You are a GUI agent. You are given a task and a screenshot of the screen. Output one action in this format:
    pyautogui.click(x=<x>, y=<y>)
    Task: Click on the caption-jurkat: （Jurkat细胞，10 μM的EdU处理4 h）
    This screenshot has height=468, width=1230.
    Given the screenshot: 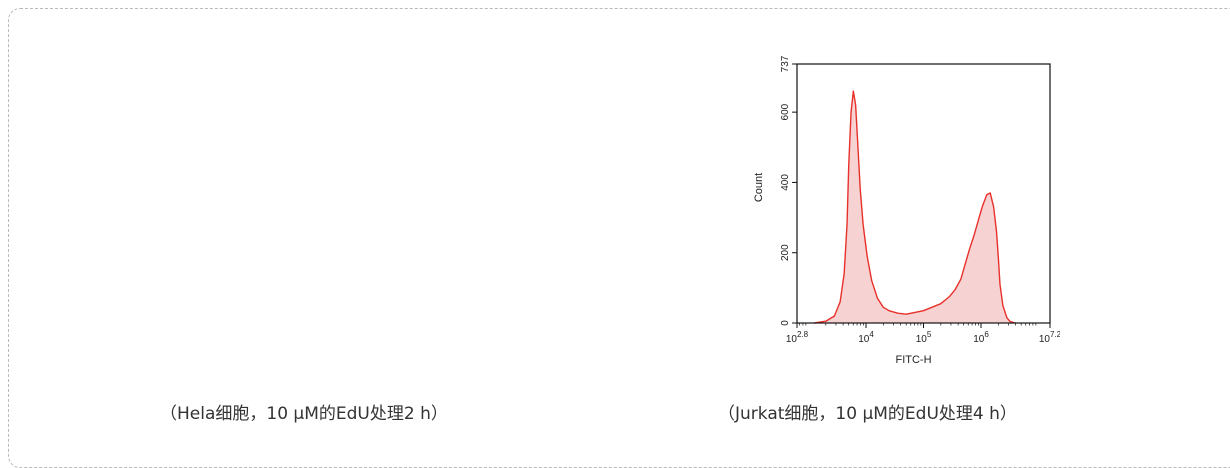 What is the action you would take?
    pyautogui.click(x=867, y=414)
    